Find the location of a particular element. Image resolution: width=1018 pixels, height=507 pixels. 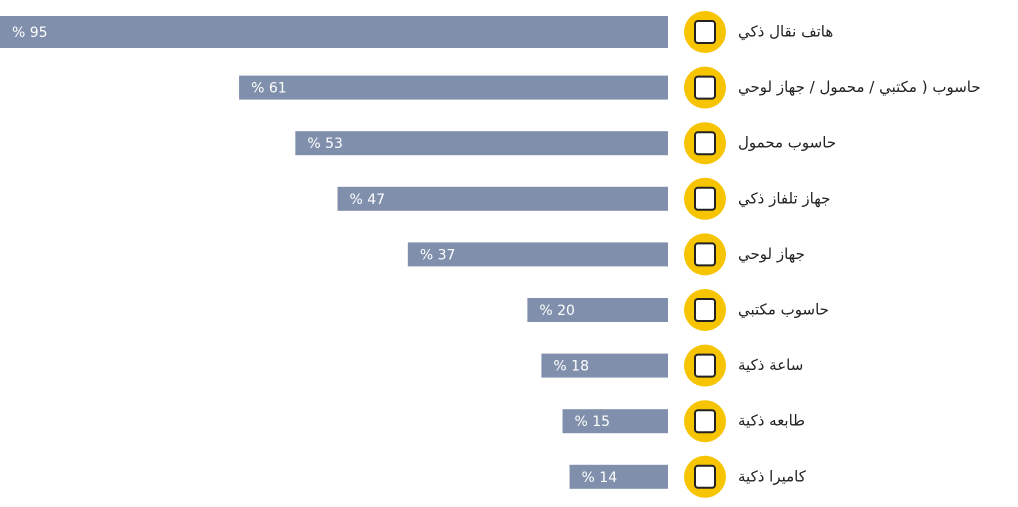

value-label: % 47 is located at coordinates (368, 200).